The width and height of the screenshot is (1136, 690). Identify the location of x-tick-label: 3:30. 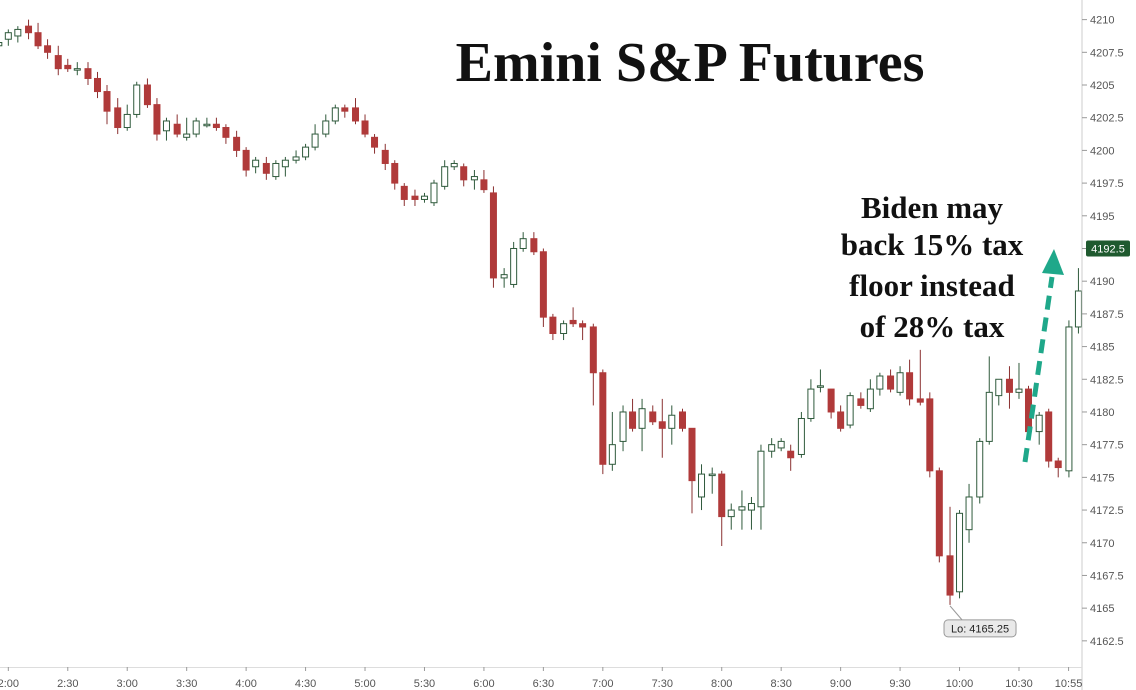
(186, 684).